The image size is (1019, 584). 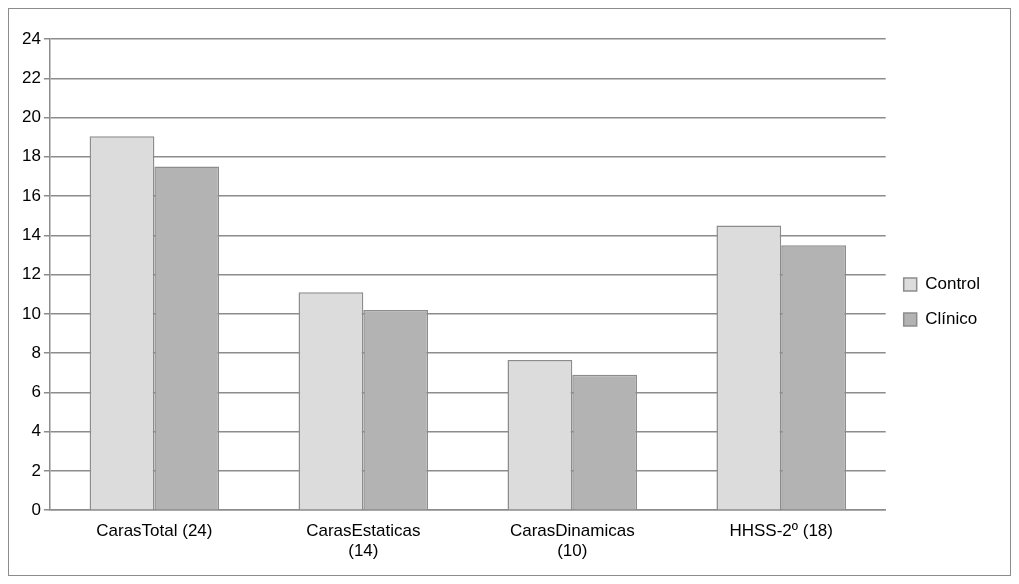 What do you see at coordinates (953, 284) in the screenshot?
I see `legend-label: Control` at bounding box center [953, 284].